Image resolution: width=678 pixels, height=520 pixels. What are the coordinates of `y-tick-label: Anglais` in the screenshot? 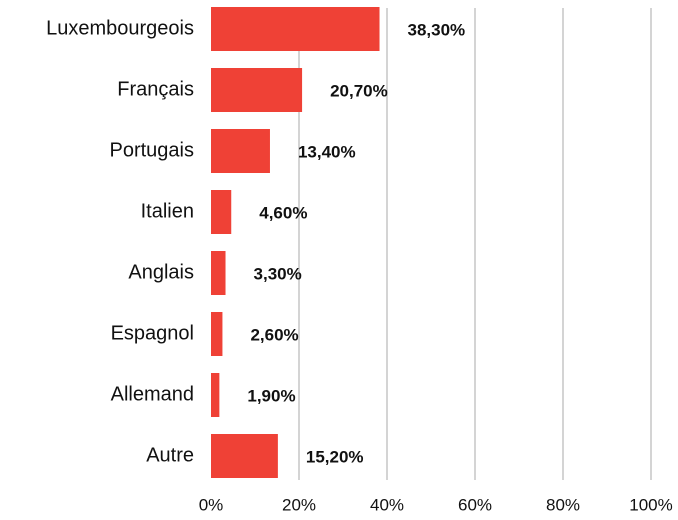 It's located at (161, 272).